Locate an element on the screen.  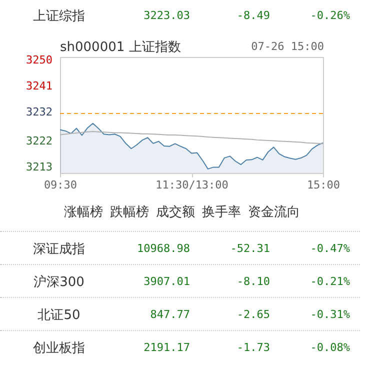
text: -8.10 is located at coordinates (253, 281).